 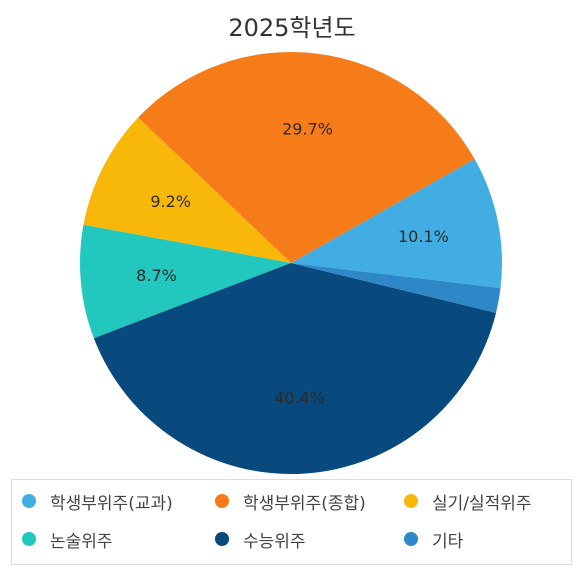 I want to click on pie-slice-label-3: 8.7%, so click(x=156, y=275).